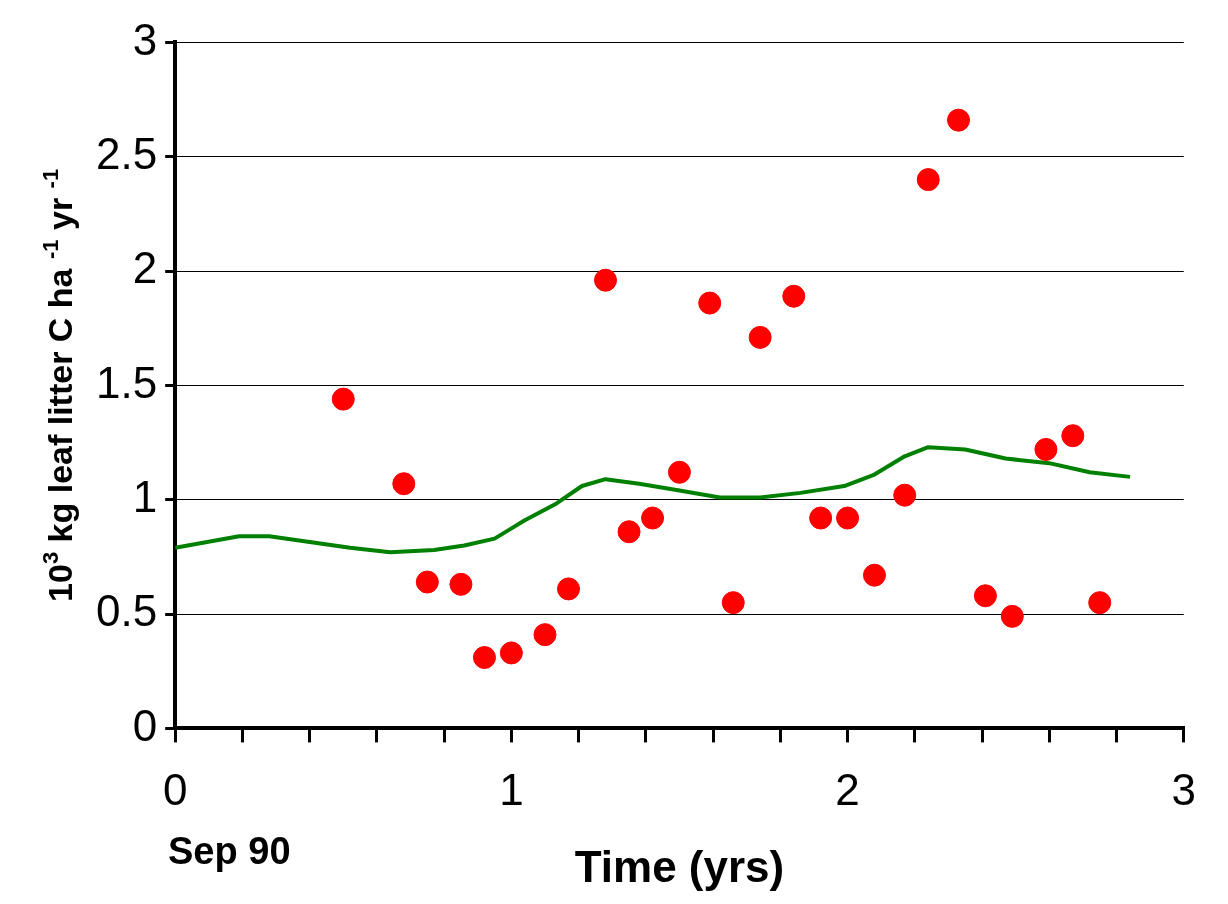  Describe the element at coordinates (145, 39) in the screenshot. I see `y-tick-label: 3` at that location.